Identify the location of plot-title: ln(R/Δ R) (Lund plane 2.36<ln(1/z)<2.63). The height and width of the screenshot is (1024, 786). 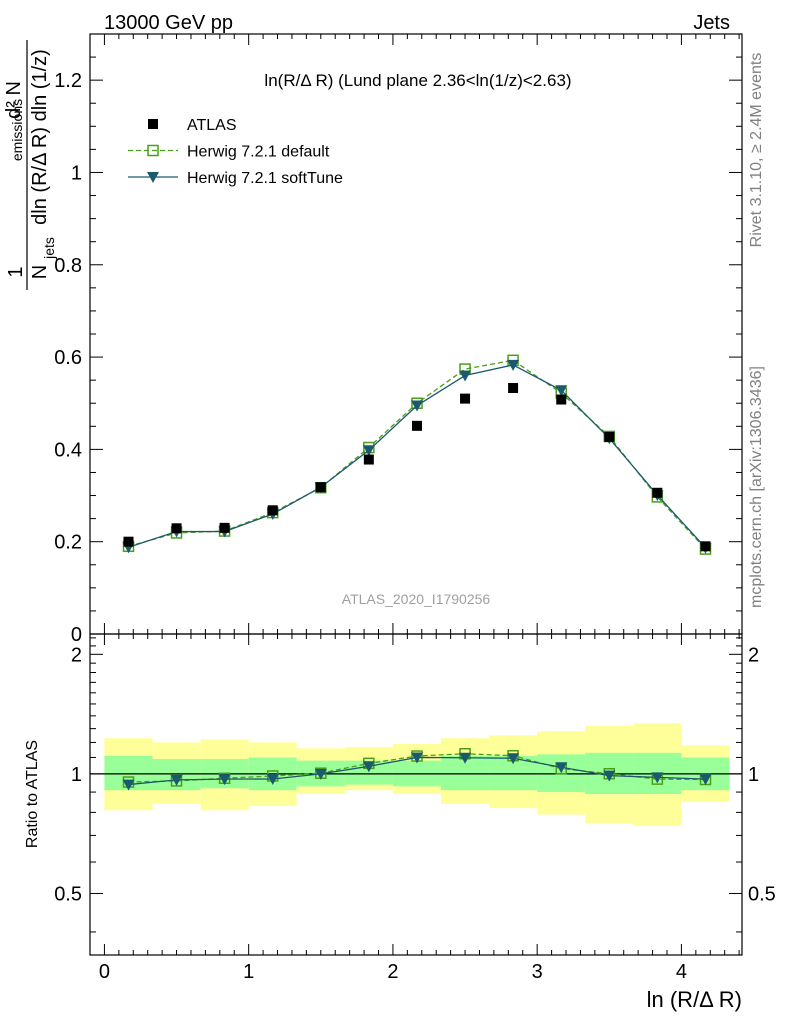
(417, 80).